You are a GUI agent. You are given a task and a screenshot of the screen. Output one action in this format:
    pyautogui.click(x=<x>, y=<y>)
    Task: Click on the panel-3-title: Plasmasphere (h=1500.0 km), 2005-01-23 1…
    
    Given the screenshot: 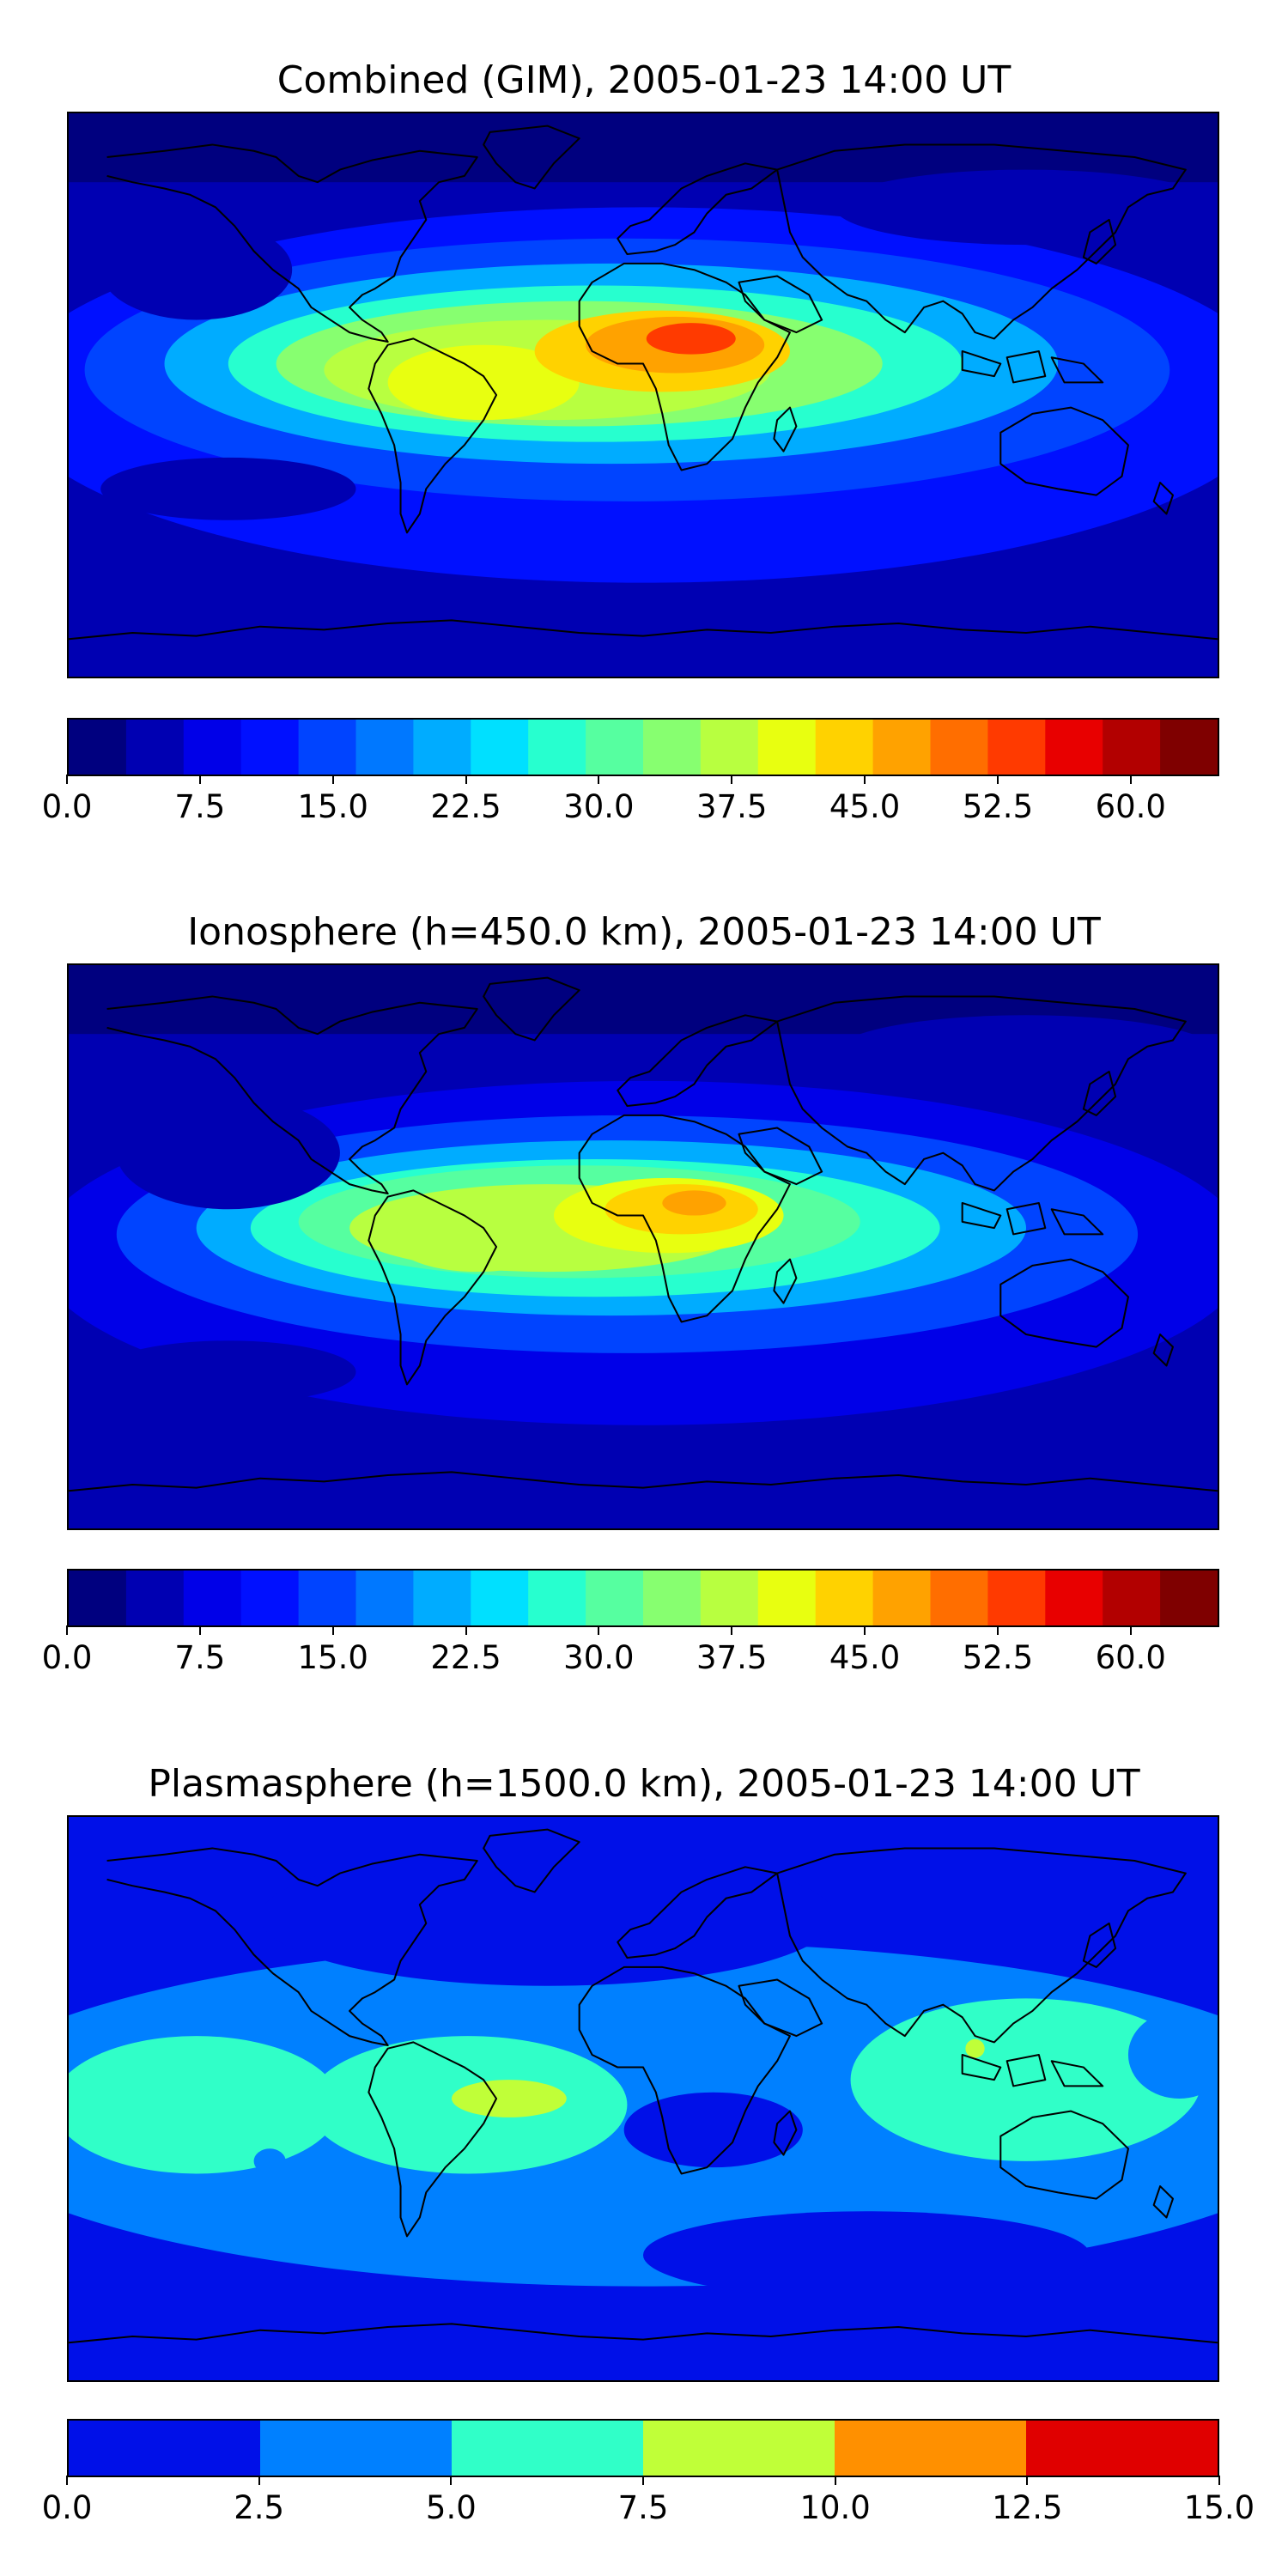 What is the action you would take?
    pyautogui.click(x=644, y=1784)
    